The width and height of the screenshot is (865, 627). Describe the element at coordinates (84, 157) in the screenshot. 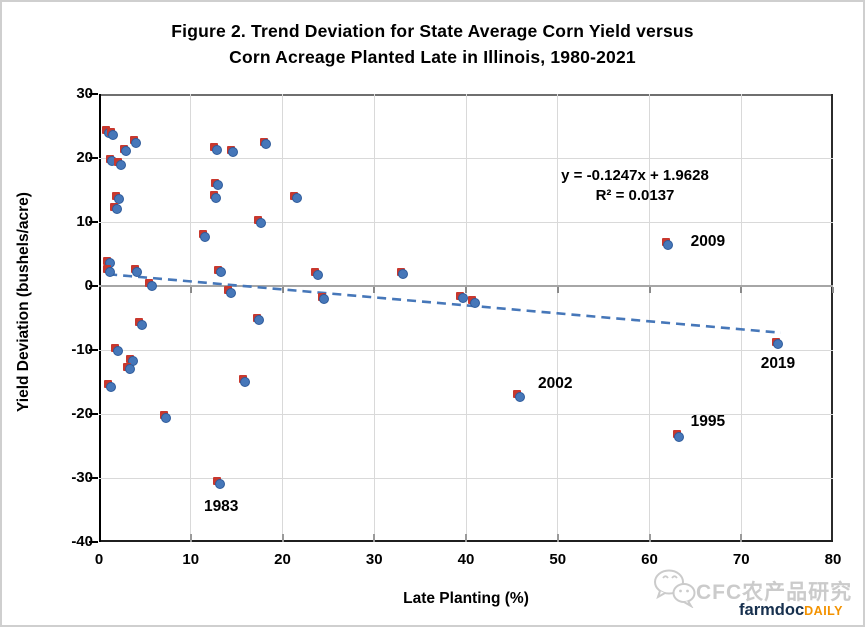

I see `y-tick-label: 20` at that location.